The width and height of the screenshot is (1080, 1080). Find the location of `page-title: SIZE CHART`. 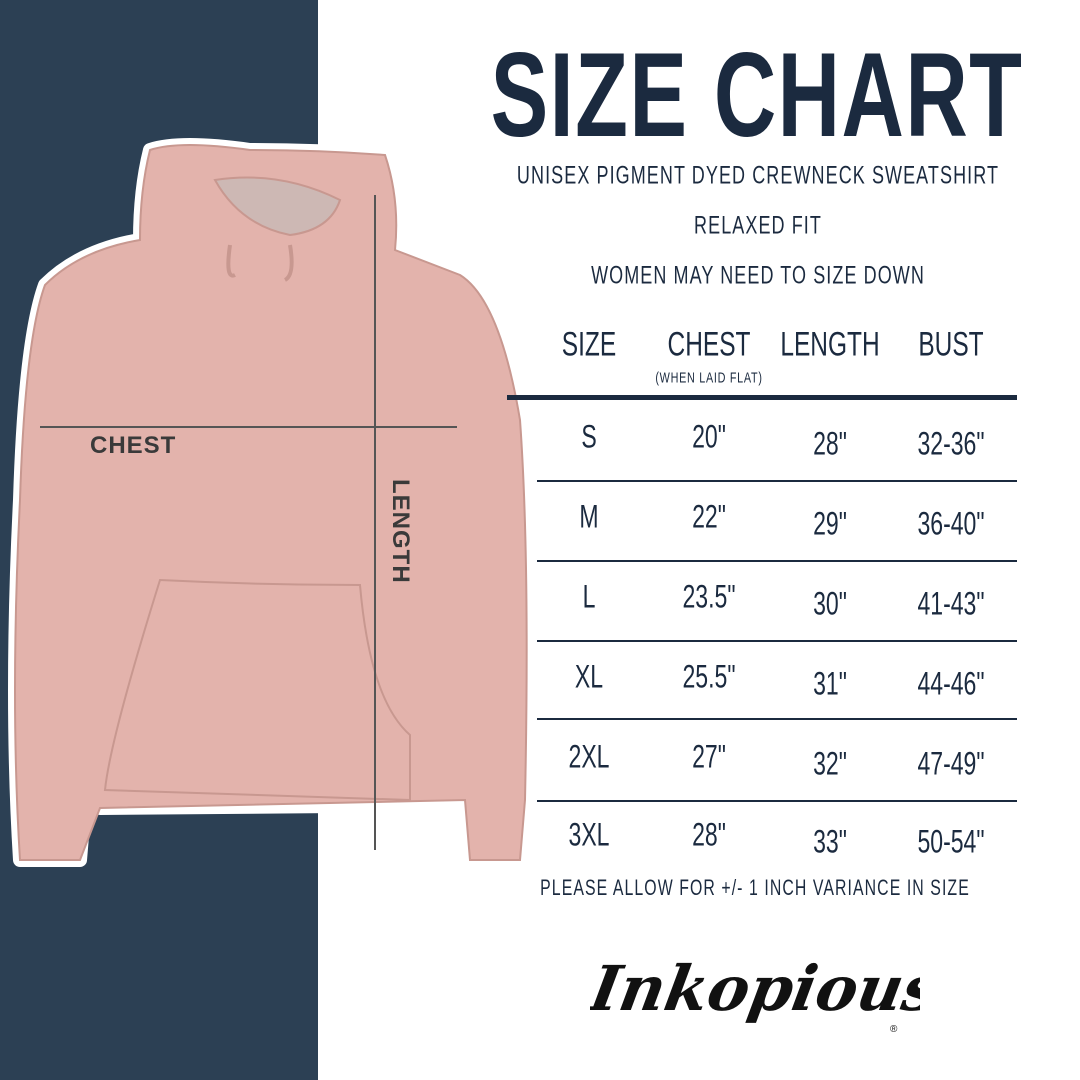

page-title: SIZE CHART is located at coordinates (757, 95).